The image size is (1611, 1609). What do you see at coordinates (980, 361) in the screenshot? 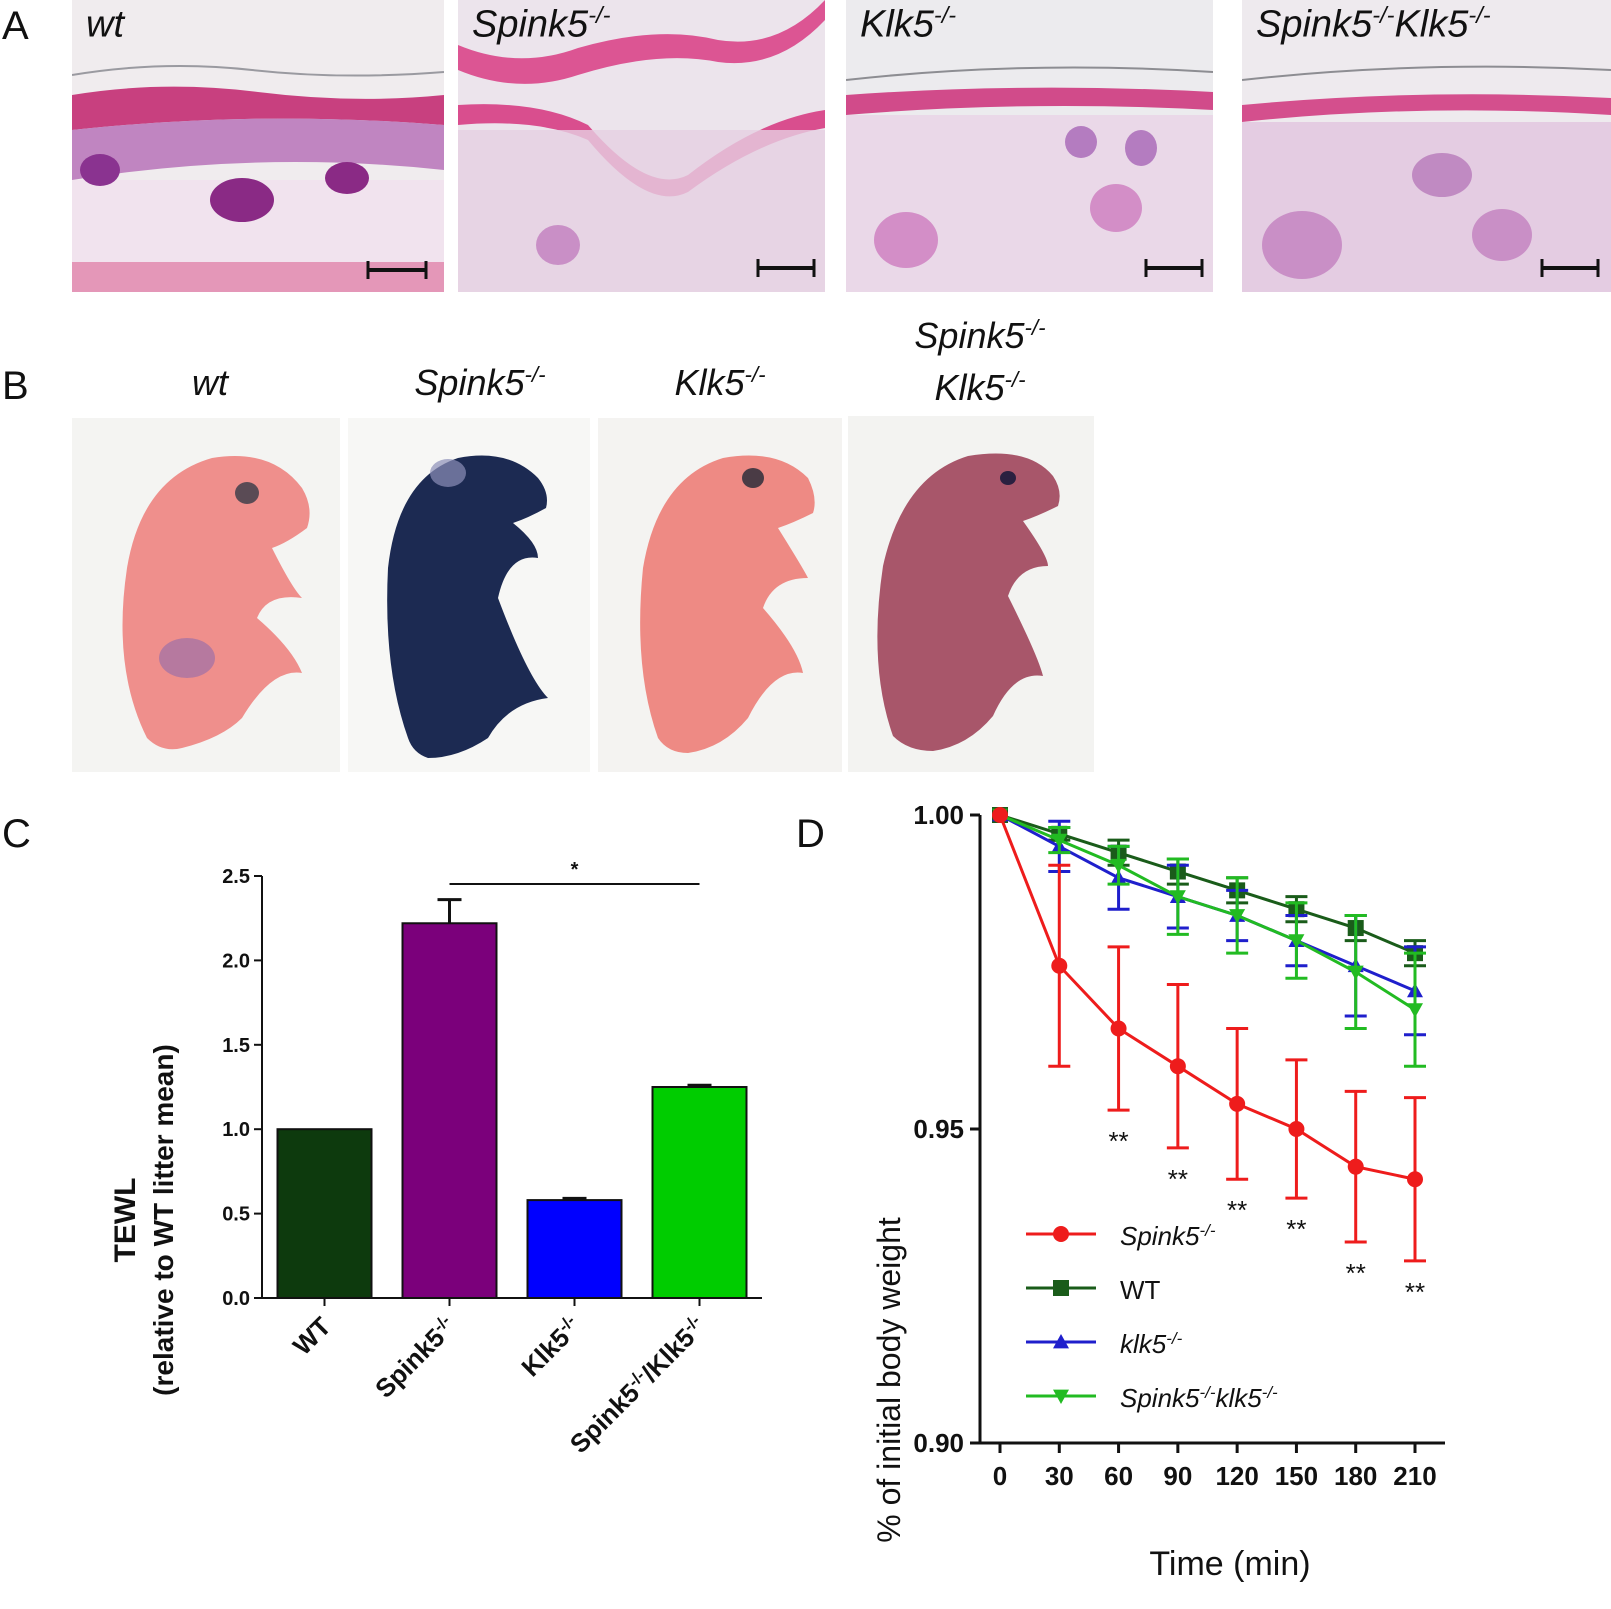
I see `photo-label-spink5-klk5: Spink5-/- Klk5-/-` at bounding box center [980, 361].